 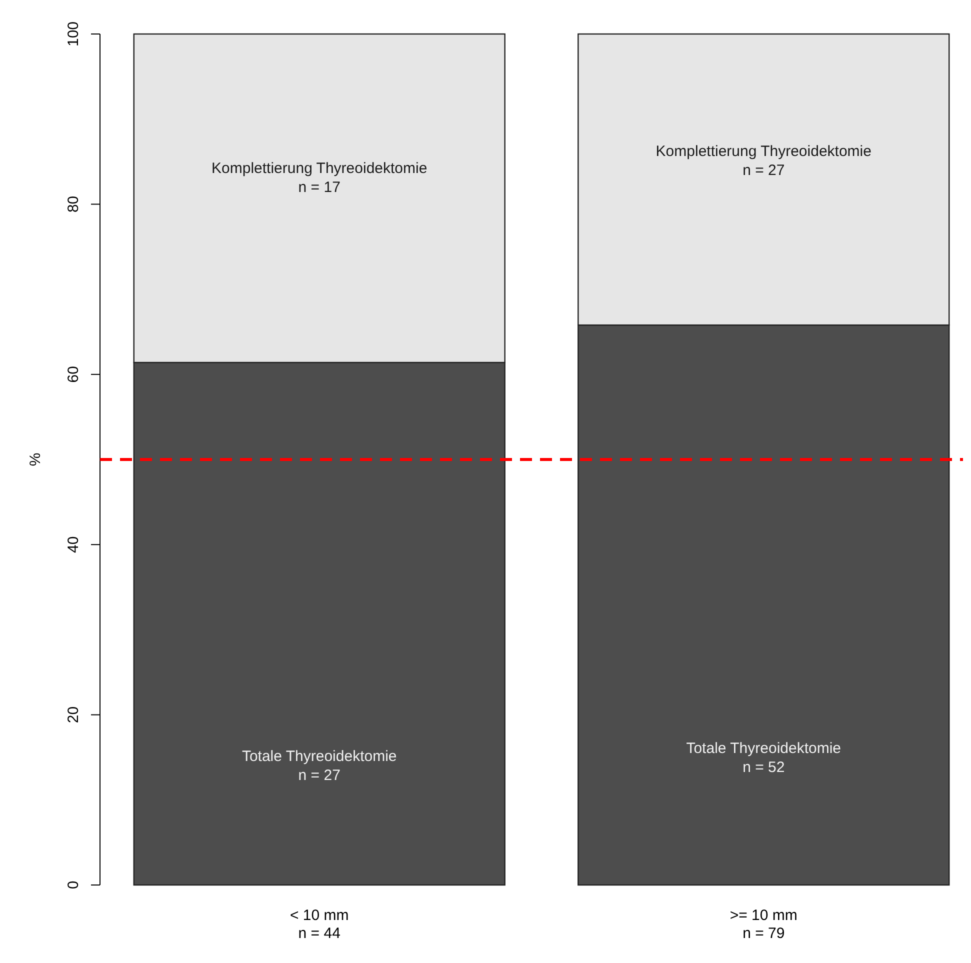 What do you see at coordinates (73, 544) in the screenshot?
I see `y-tick-label: 40` at bounding box center [73, 544].